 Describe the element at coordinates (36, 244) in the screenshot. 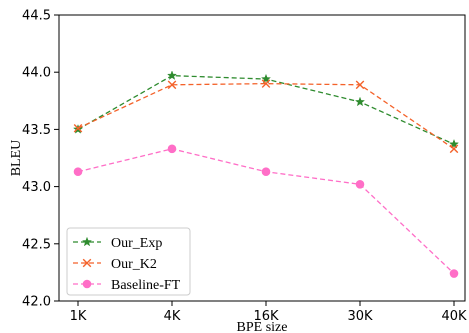

I see `y-tick-label: 42.5` at that location.